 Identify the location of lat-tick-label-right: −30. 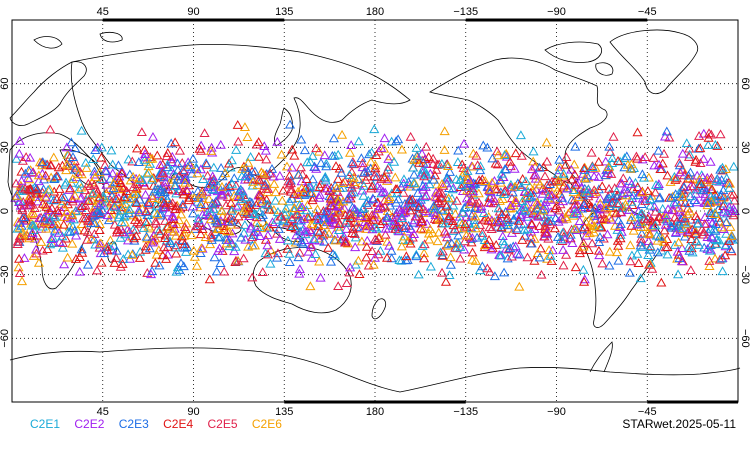
(744, 274).